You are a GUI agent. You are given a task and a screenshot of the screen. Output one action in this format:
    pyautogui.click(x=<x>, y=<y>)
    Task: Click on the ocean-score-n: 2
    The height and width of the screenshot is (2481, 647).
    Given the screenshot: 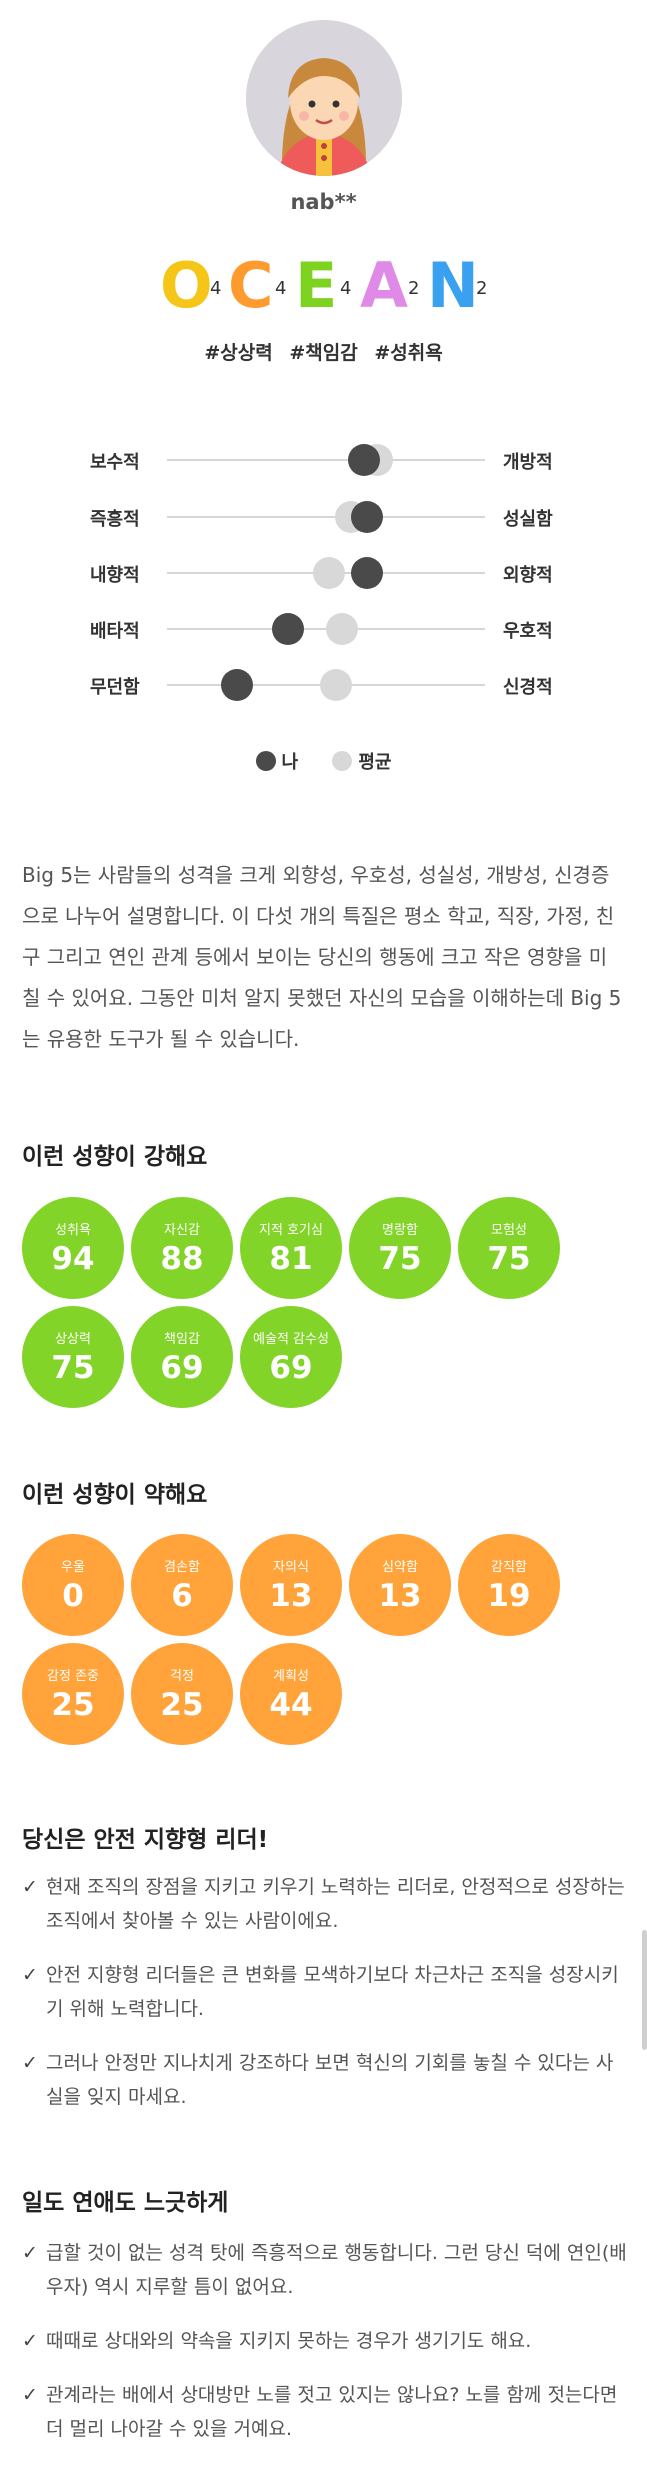 What is the action you would take?
    pyautogui.click(x=482, y=288)
    